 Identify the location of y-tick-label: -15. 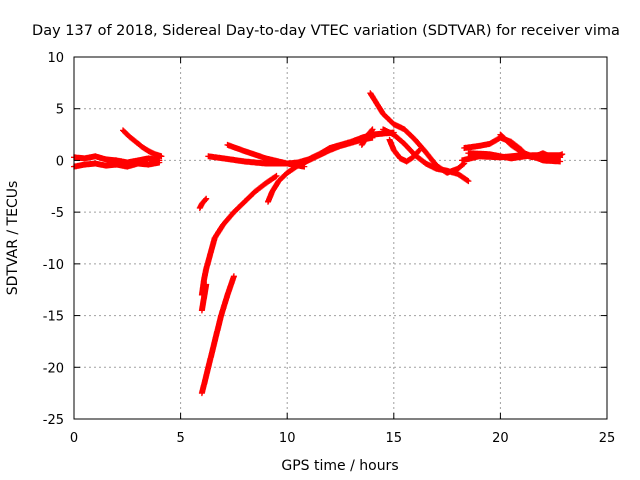
(53, 317).